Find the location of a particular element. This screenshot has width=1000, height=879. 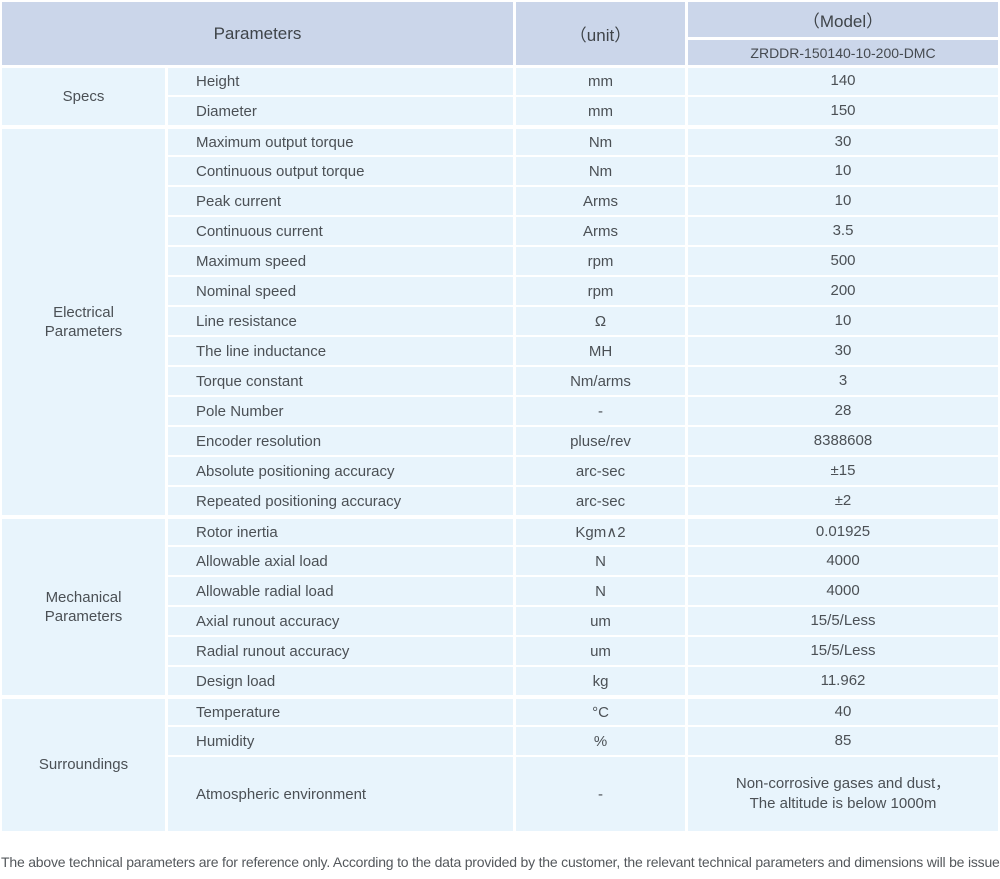

name-cell: Continuous output torque is located at coordinates (339, 170).